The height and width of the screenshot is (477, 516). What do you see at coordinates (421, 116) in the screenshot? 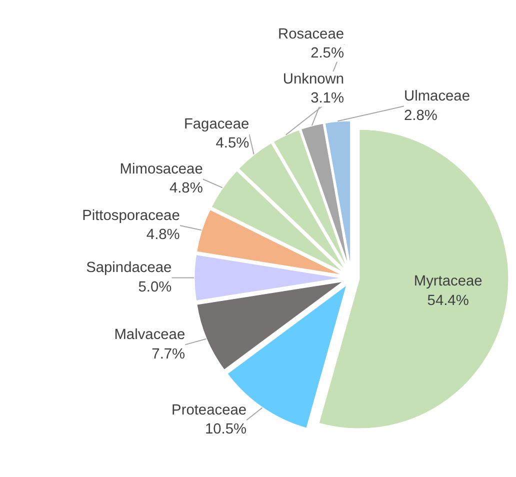
I see `data-label: 2.8%` at bounding box center [421, 116].